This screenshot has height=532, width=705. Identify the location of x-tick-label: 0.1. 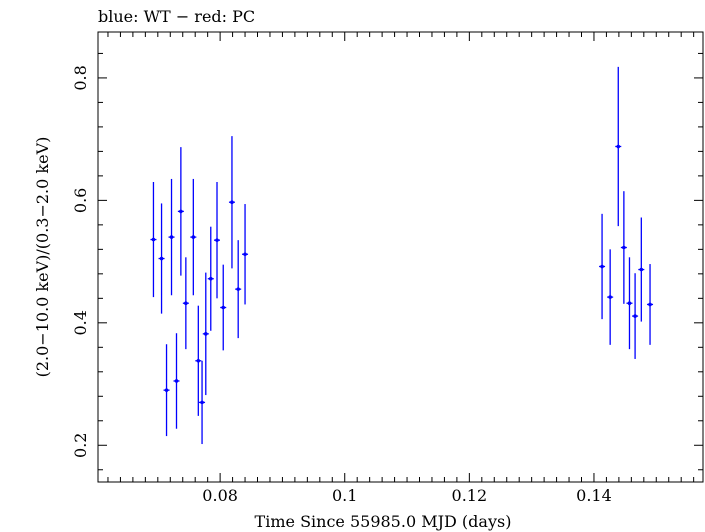
(344, 495).